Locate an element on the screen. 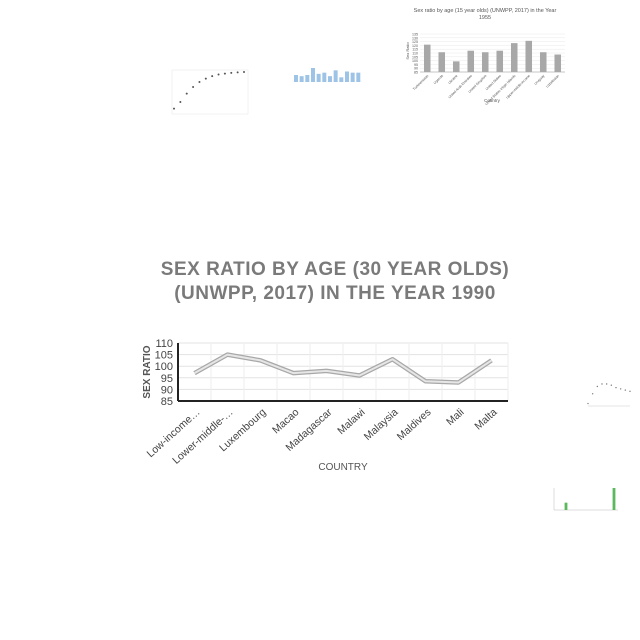  main-chart-x-axis-label: COUNTRY is located at coordinates (343, 467).